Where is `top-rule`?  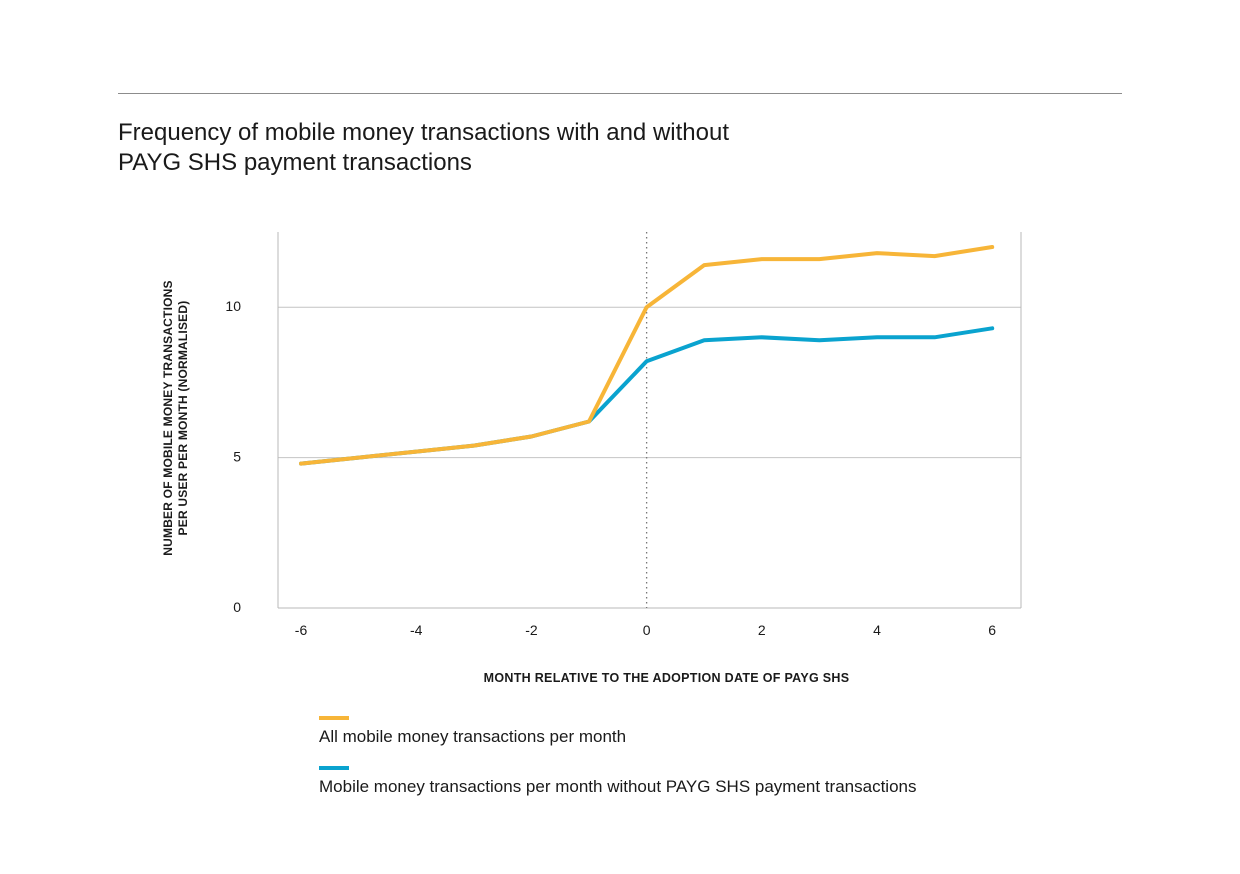 top-rule is located at coordinates (620, 93).